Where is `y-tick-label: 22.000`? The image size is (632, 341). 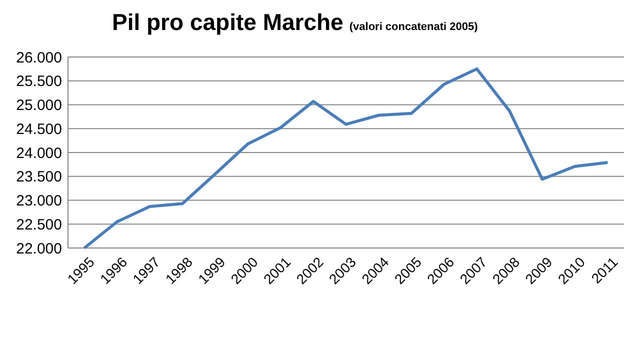
y-tick-label: 22.000 is located at coordinates (39, 249).